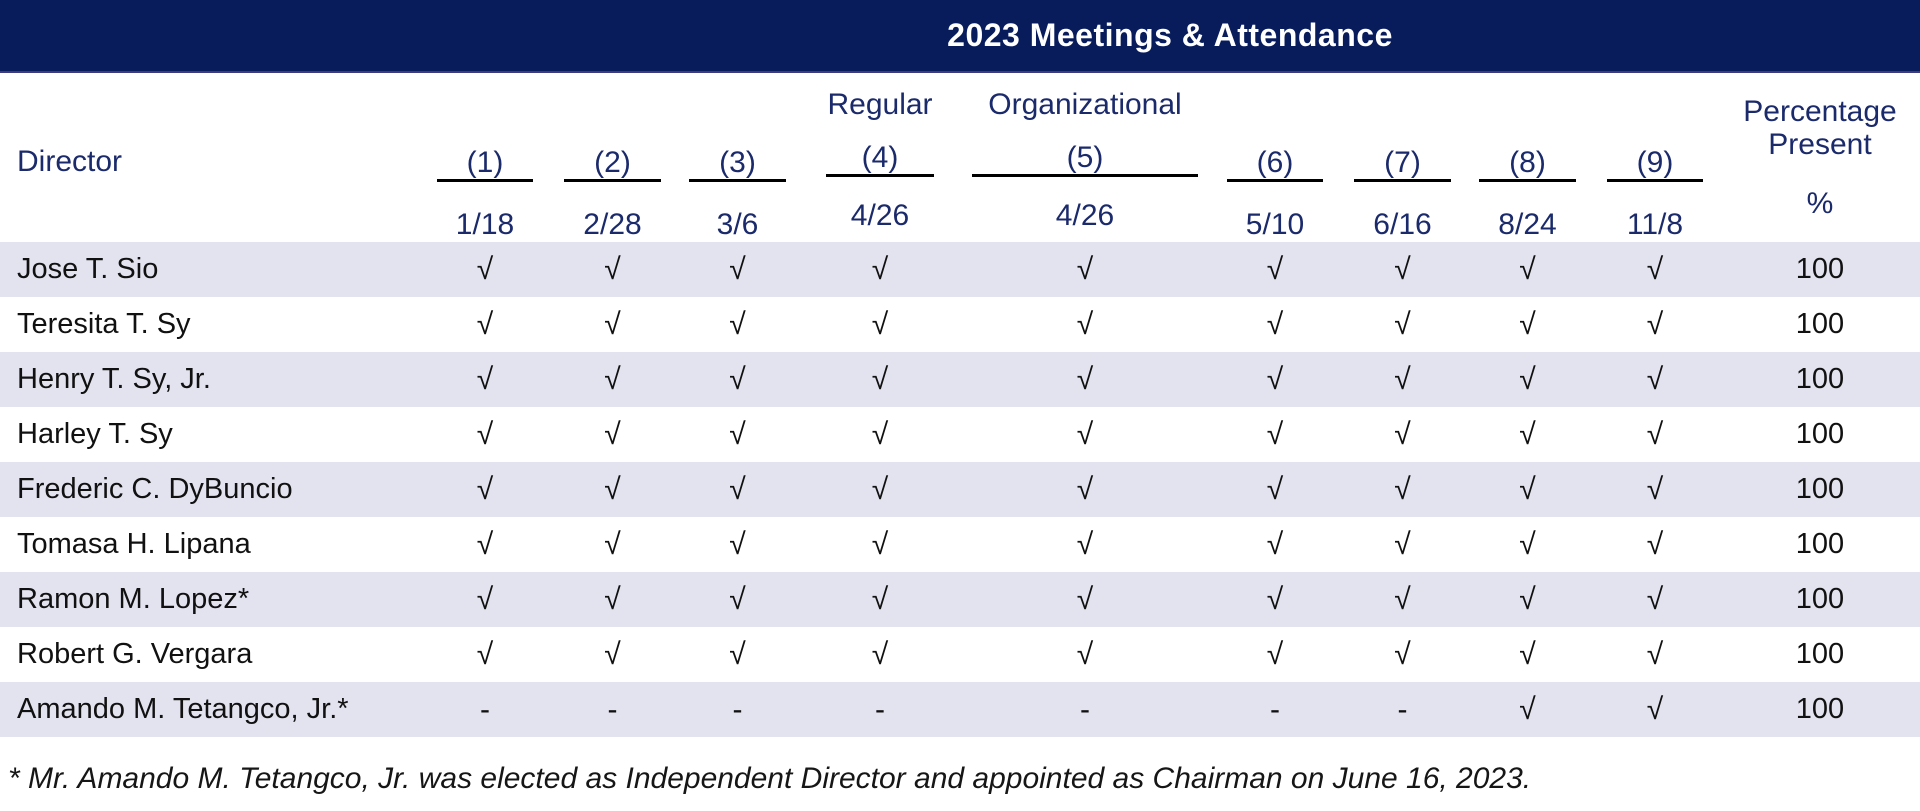 This screenshot has width=1920, height=811. Describe the element at coordinates (1275, 165) in the screenshot. I see `meeting-number-label: (6)` at that location.